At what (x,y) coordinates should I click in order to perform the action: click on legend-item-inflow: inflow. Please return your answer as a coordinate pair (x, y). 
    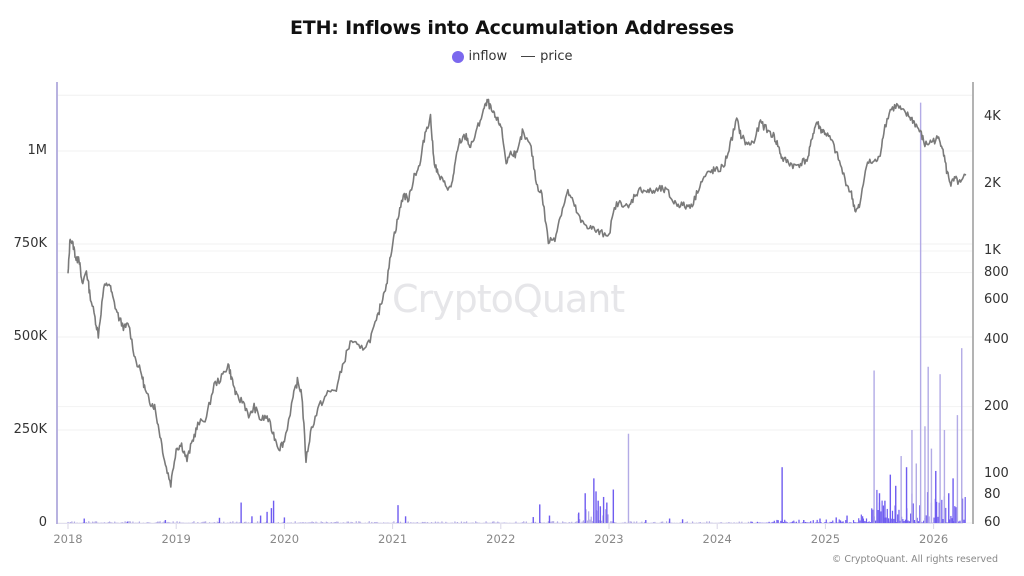
    Looking at the image, I should click on (479, 56).